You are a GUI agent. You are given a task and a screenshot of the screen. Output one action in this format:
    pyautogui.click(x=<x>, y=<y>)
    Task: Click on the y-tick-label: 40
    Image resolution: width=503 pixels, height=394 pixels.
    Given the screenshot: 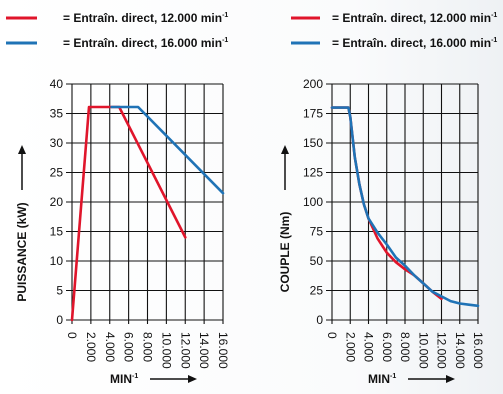 What is the action you would take?
    pyautogui.click(x=57, y=84)
    